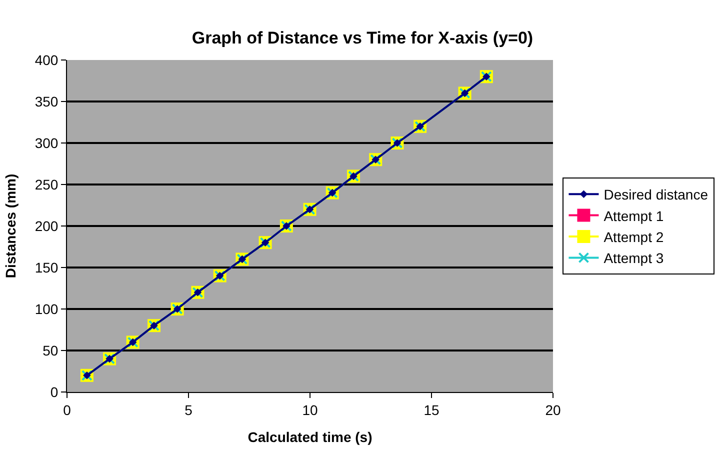 This screenshot has width=725, height=453. Describe the element at coordinates (46, 142) in the screenshot. I see `y-tick-label: 300` at that location.